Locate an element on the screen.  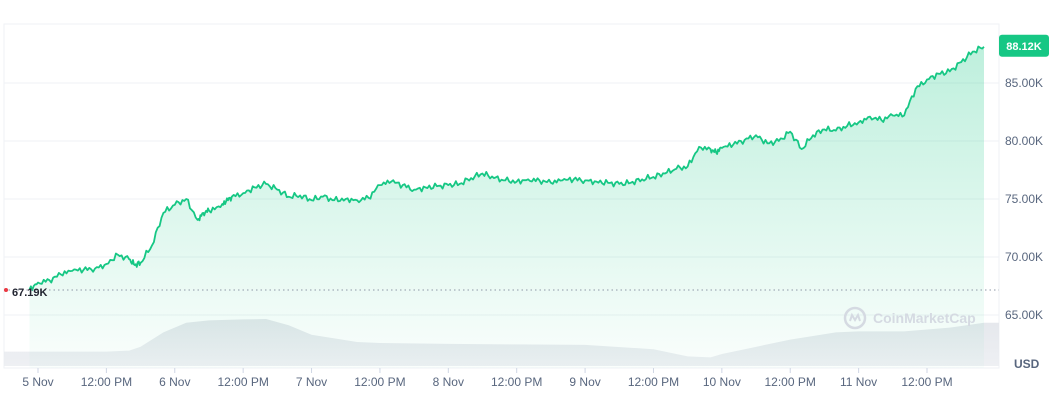
x-tick-label: 11 Nov is located at coordinates (858, 382).